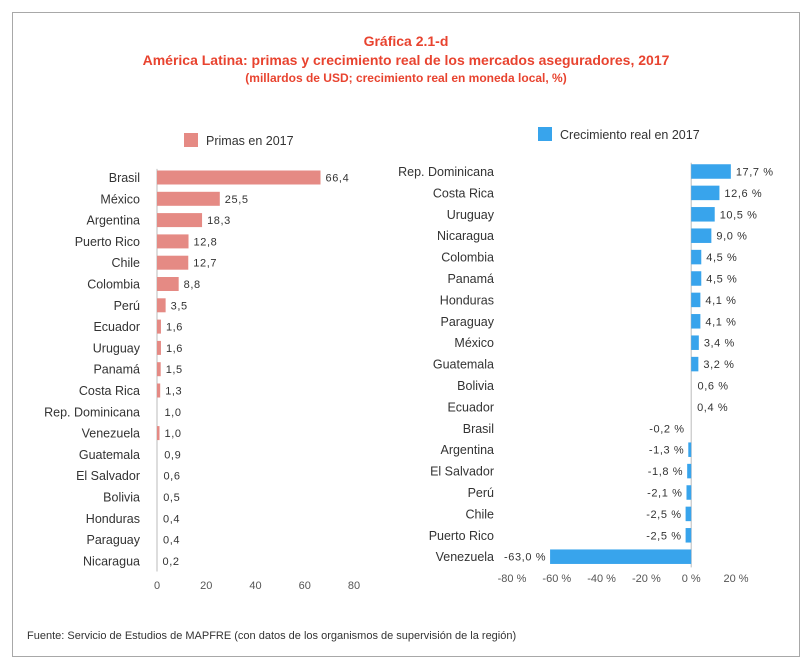  Describe the element at coordinates (666, 429) in the screenshot. I see `crecimiento-value-label: -0,2 %` at that location.